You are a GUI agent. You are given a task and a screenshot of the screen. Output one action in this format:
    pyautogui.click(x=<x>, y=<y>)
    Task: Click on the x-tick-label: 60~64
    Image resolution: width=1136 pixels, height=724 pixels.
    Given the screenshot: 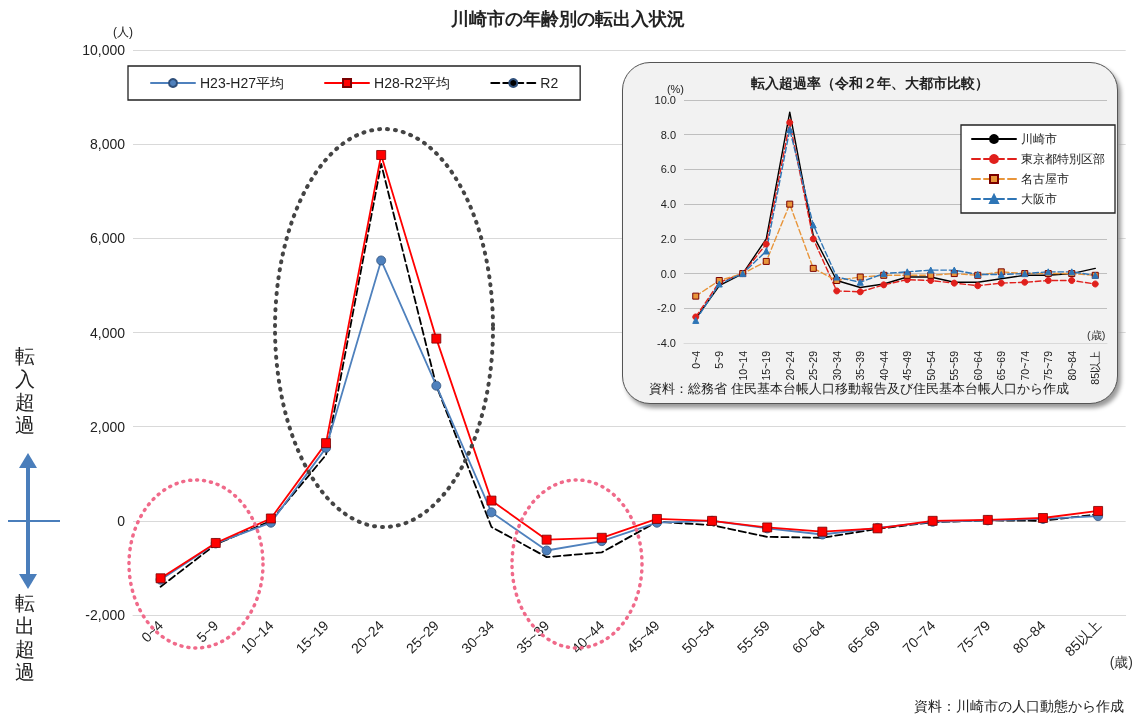 What is the action you would take?
    pyautogui.click(x=977, y=365)
    